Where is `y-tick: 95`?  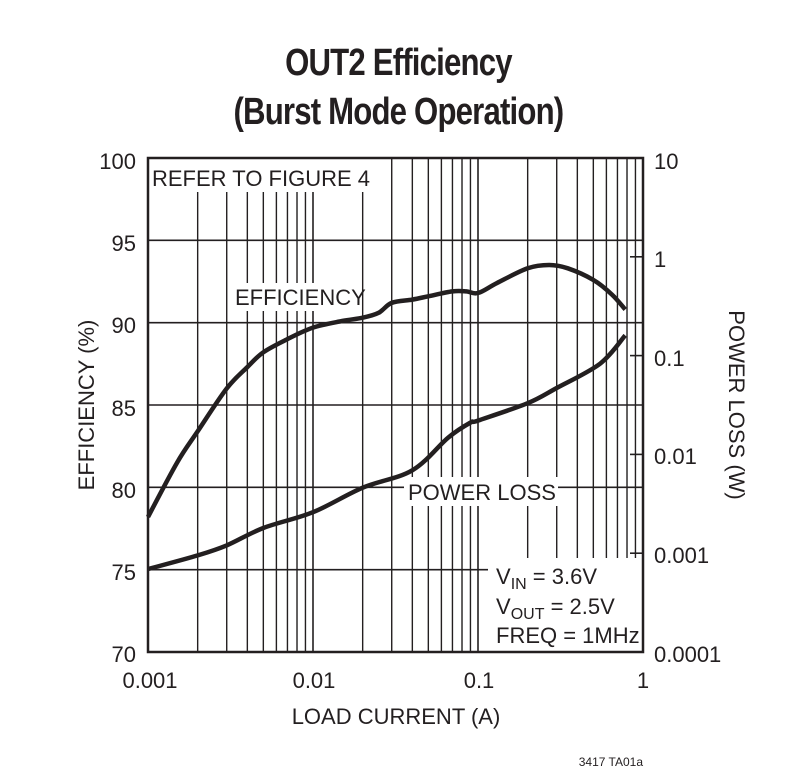 y-tick: 95 is located at coordinates (124, 243).